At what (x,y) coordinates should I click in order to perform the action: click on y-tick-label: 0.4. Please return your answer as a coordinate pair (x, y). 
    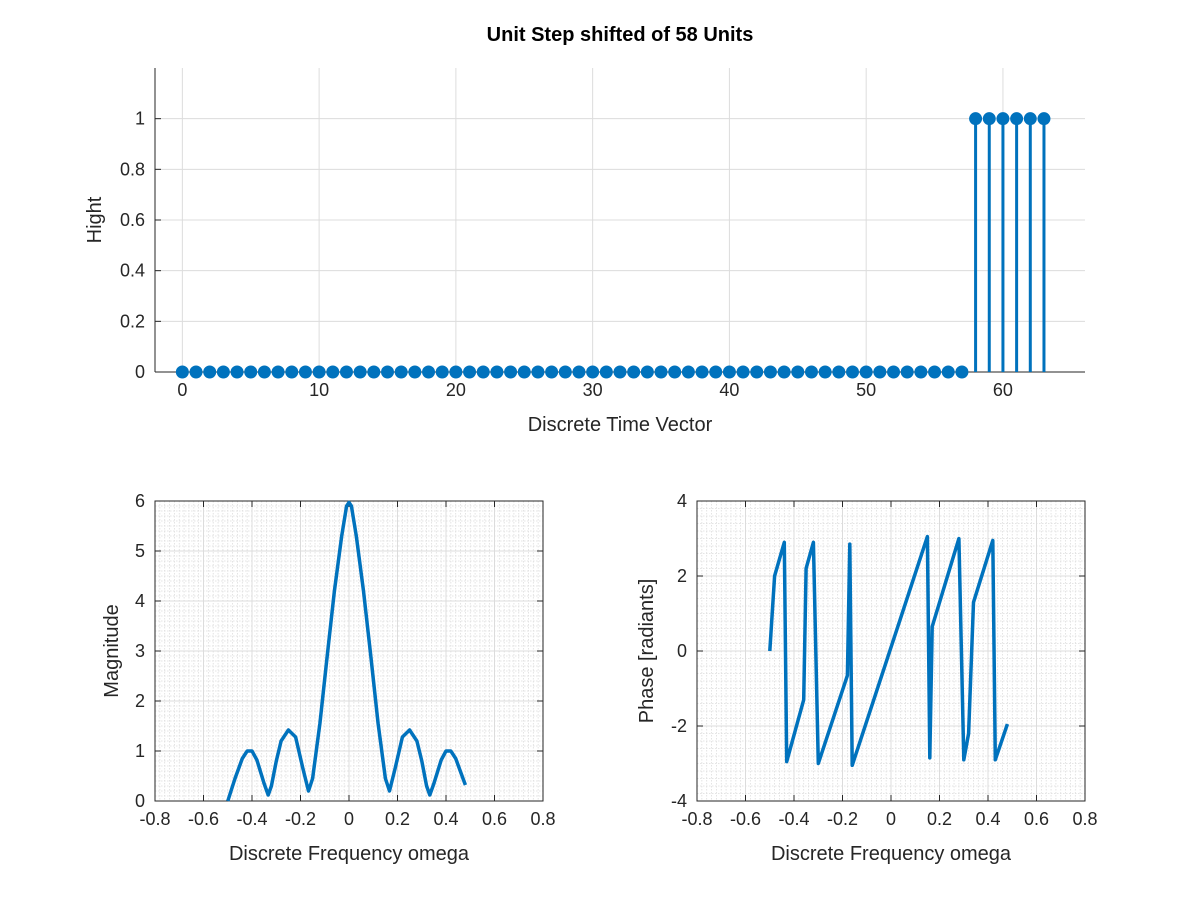
    Looking at the image, I should click on (132, 271).